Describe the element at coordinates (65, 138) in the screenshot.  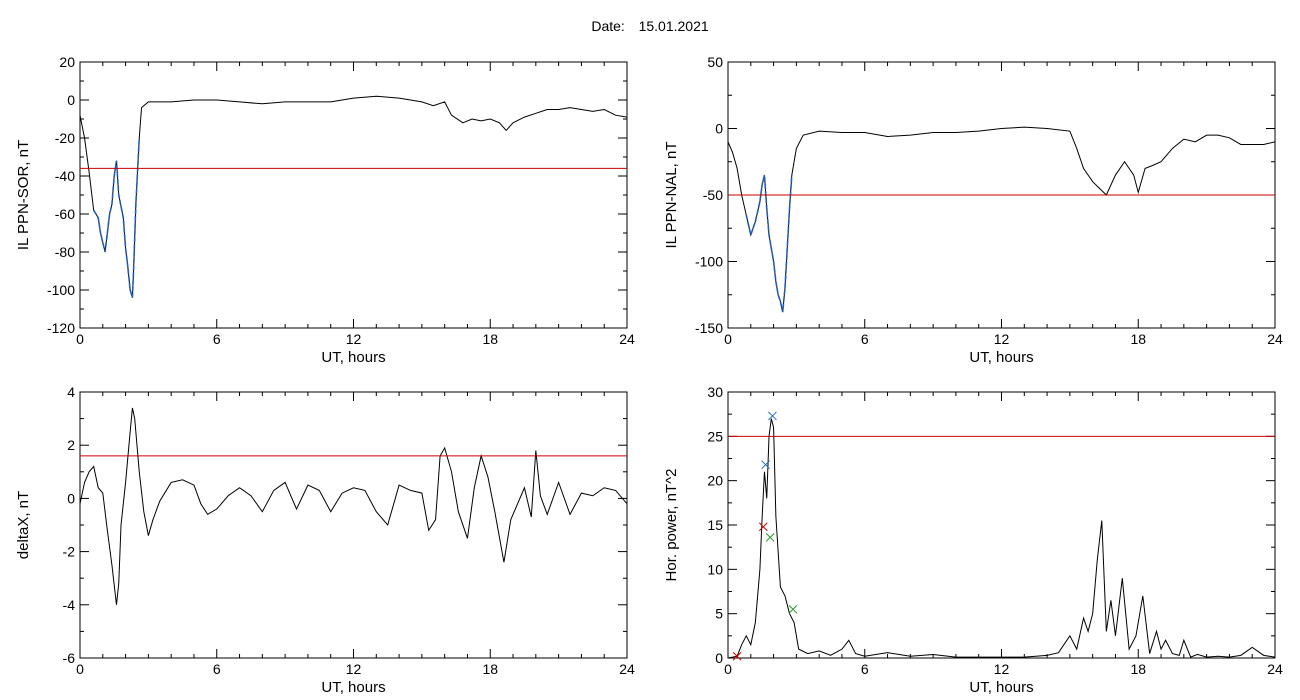
I see `y-tick-label: -20` at that location.